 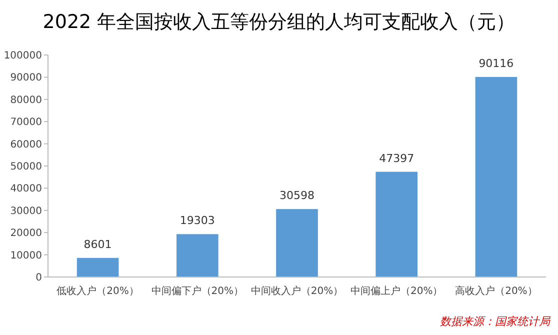 What do you see at coordinates (197, 221) in the screenshot?
I see `data-label: 19303` at bounding box center [197, 221].